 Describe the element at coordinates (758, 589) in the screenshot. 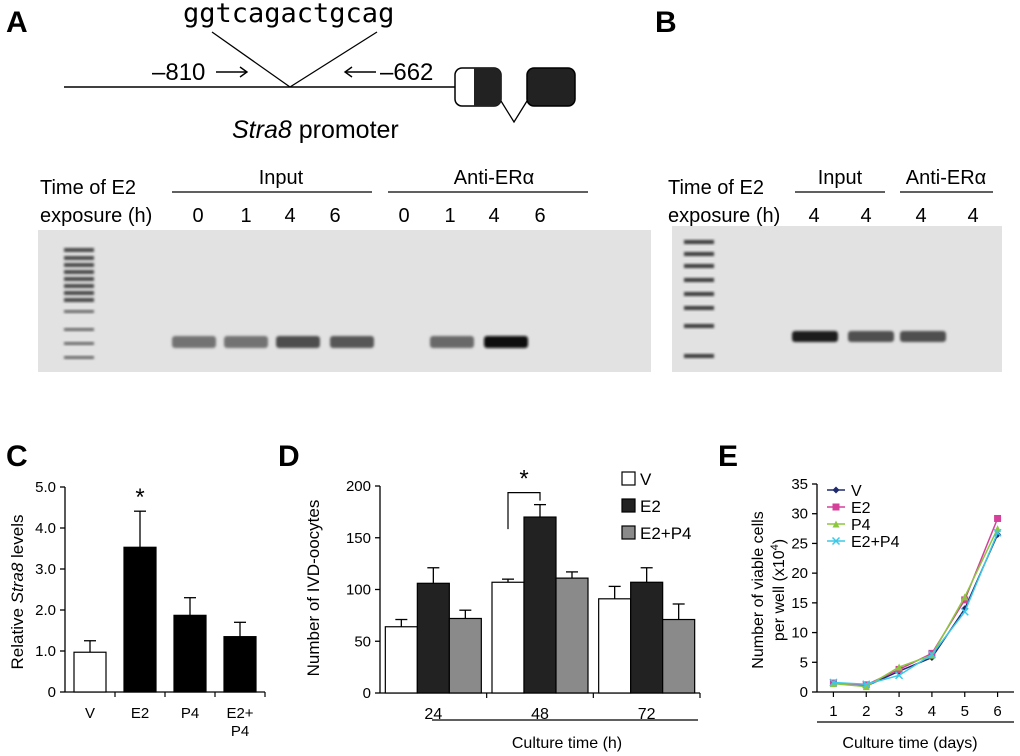

I see `y-axis-label-line1: Number of viable cells` at that location.